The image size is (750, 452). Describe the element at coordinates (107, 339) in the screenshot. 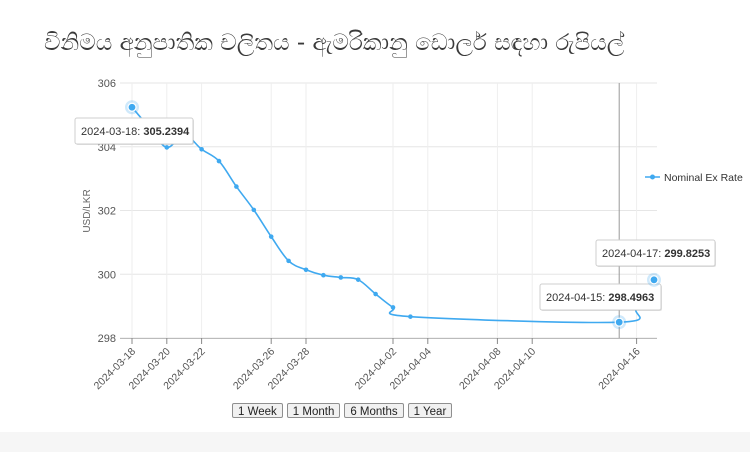

I see `y-tick-label: 298` at that location.